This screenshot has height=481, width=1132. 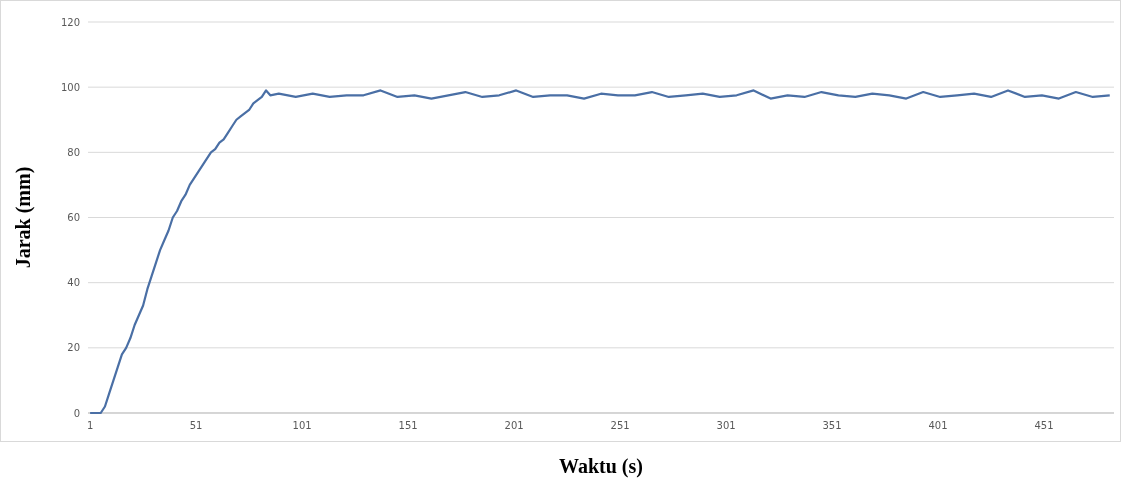 What do you see at coordinates (620, 425) in the screenshot?
I see `x-tick-label: 251` at bounding box center [620, 425].